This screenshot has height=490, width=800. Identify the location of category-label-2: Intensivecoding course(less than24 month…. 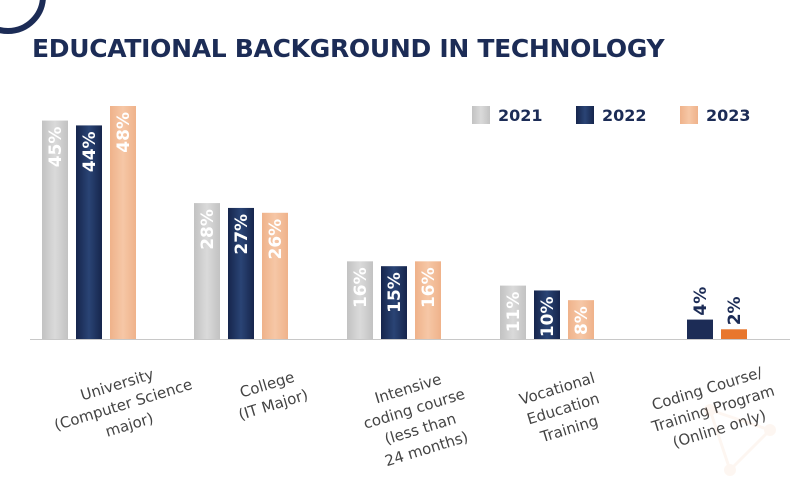
(417, 419).